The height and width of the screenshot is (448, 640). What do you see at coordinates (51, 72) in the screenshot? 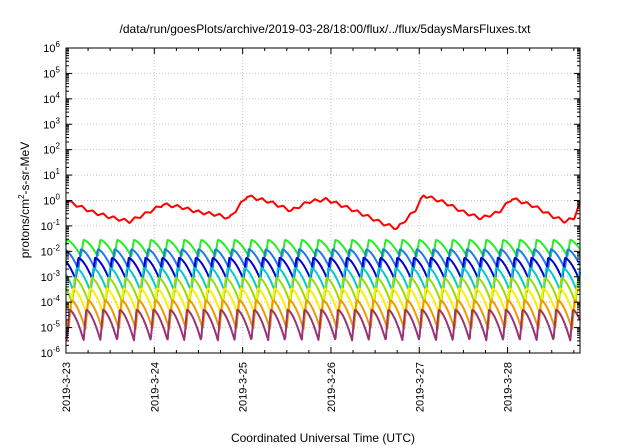
I see `y-tick-label: 10⁵` at bounding box center [51, 72].